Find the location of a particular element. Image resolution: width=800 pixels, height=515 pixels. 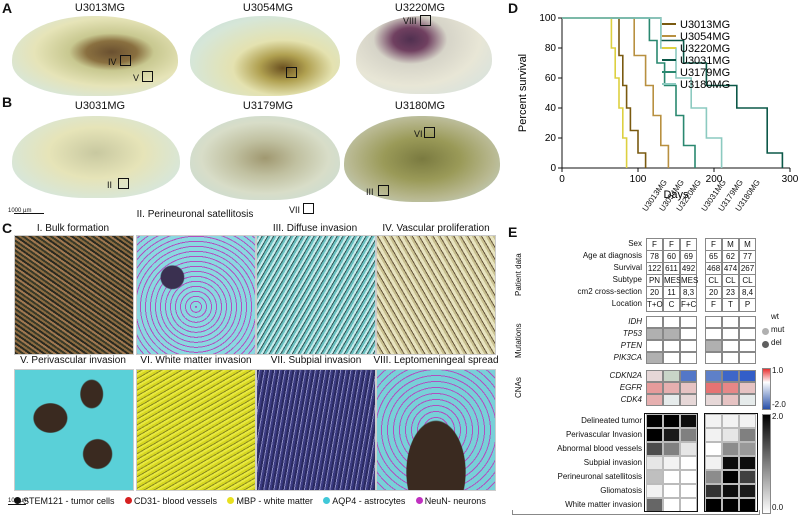

row-label: Location is located at coordinates (626, 303).